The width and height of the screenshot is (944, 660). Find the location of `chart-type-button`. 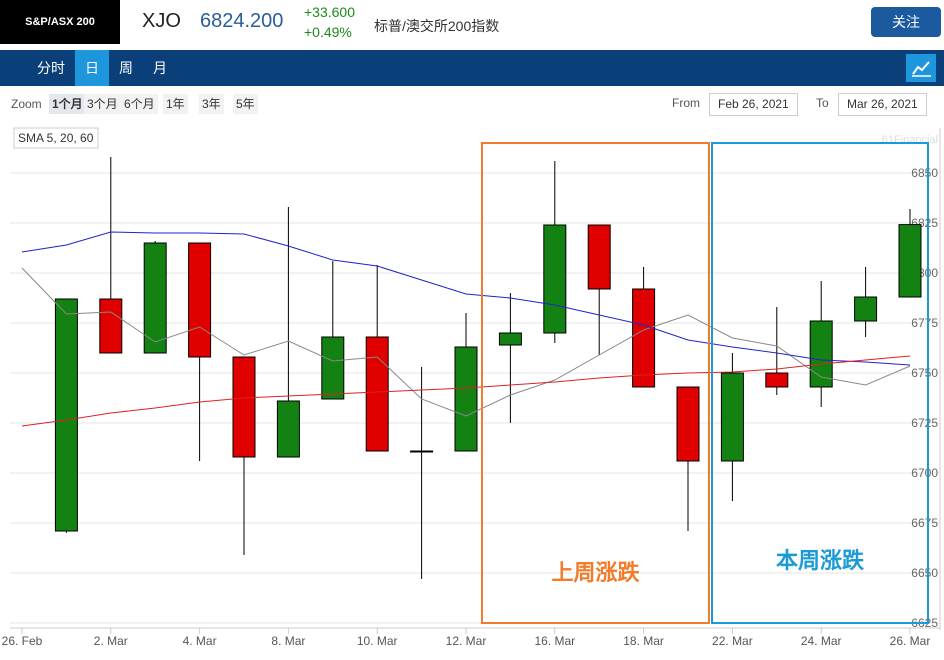

chart-type-button is located at coordinates (921, 68).